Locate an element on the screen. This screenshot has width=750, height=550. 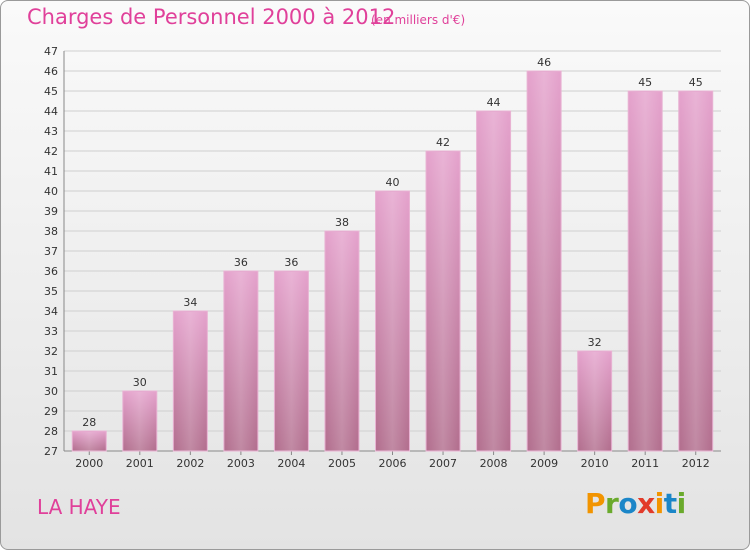
logo-letter: t is located at coordinates (670, 503).